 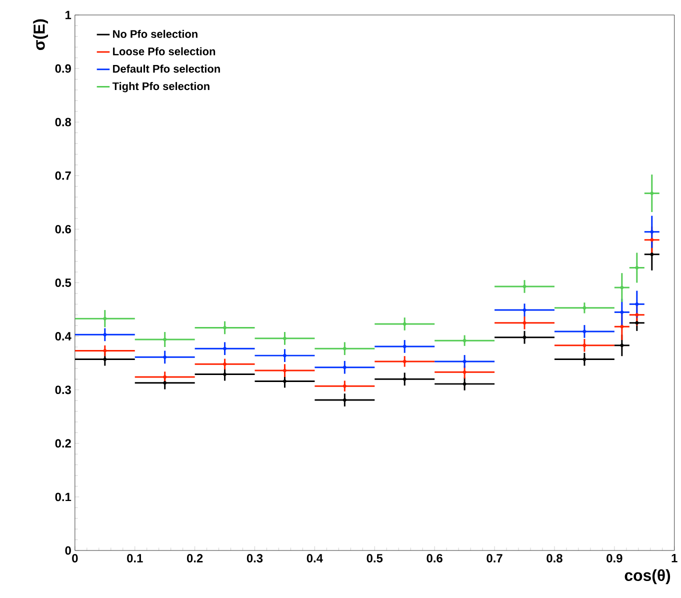 I want to click on x-tick-label: 0.9, so click(x=614, y=558).